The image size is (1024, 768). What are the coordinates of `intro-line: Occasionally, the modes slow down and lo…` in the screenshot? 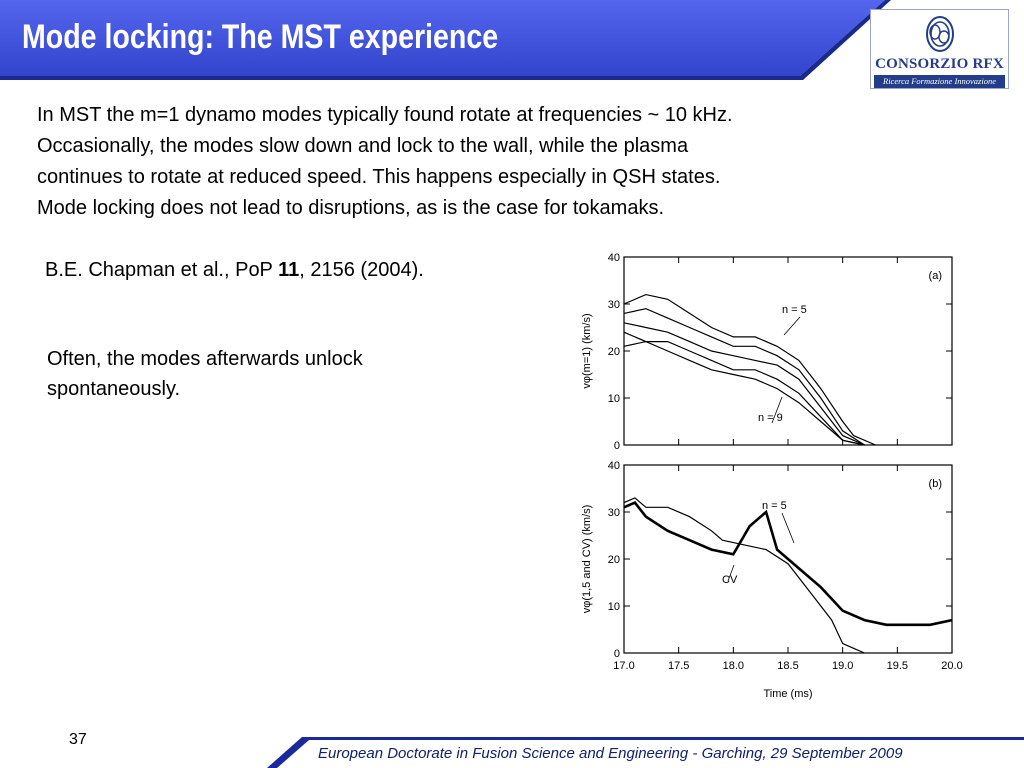 It's located at (363, 146).